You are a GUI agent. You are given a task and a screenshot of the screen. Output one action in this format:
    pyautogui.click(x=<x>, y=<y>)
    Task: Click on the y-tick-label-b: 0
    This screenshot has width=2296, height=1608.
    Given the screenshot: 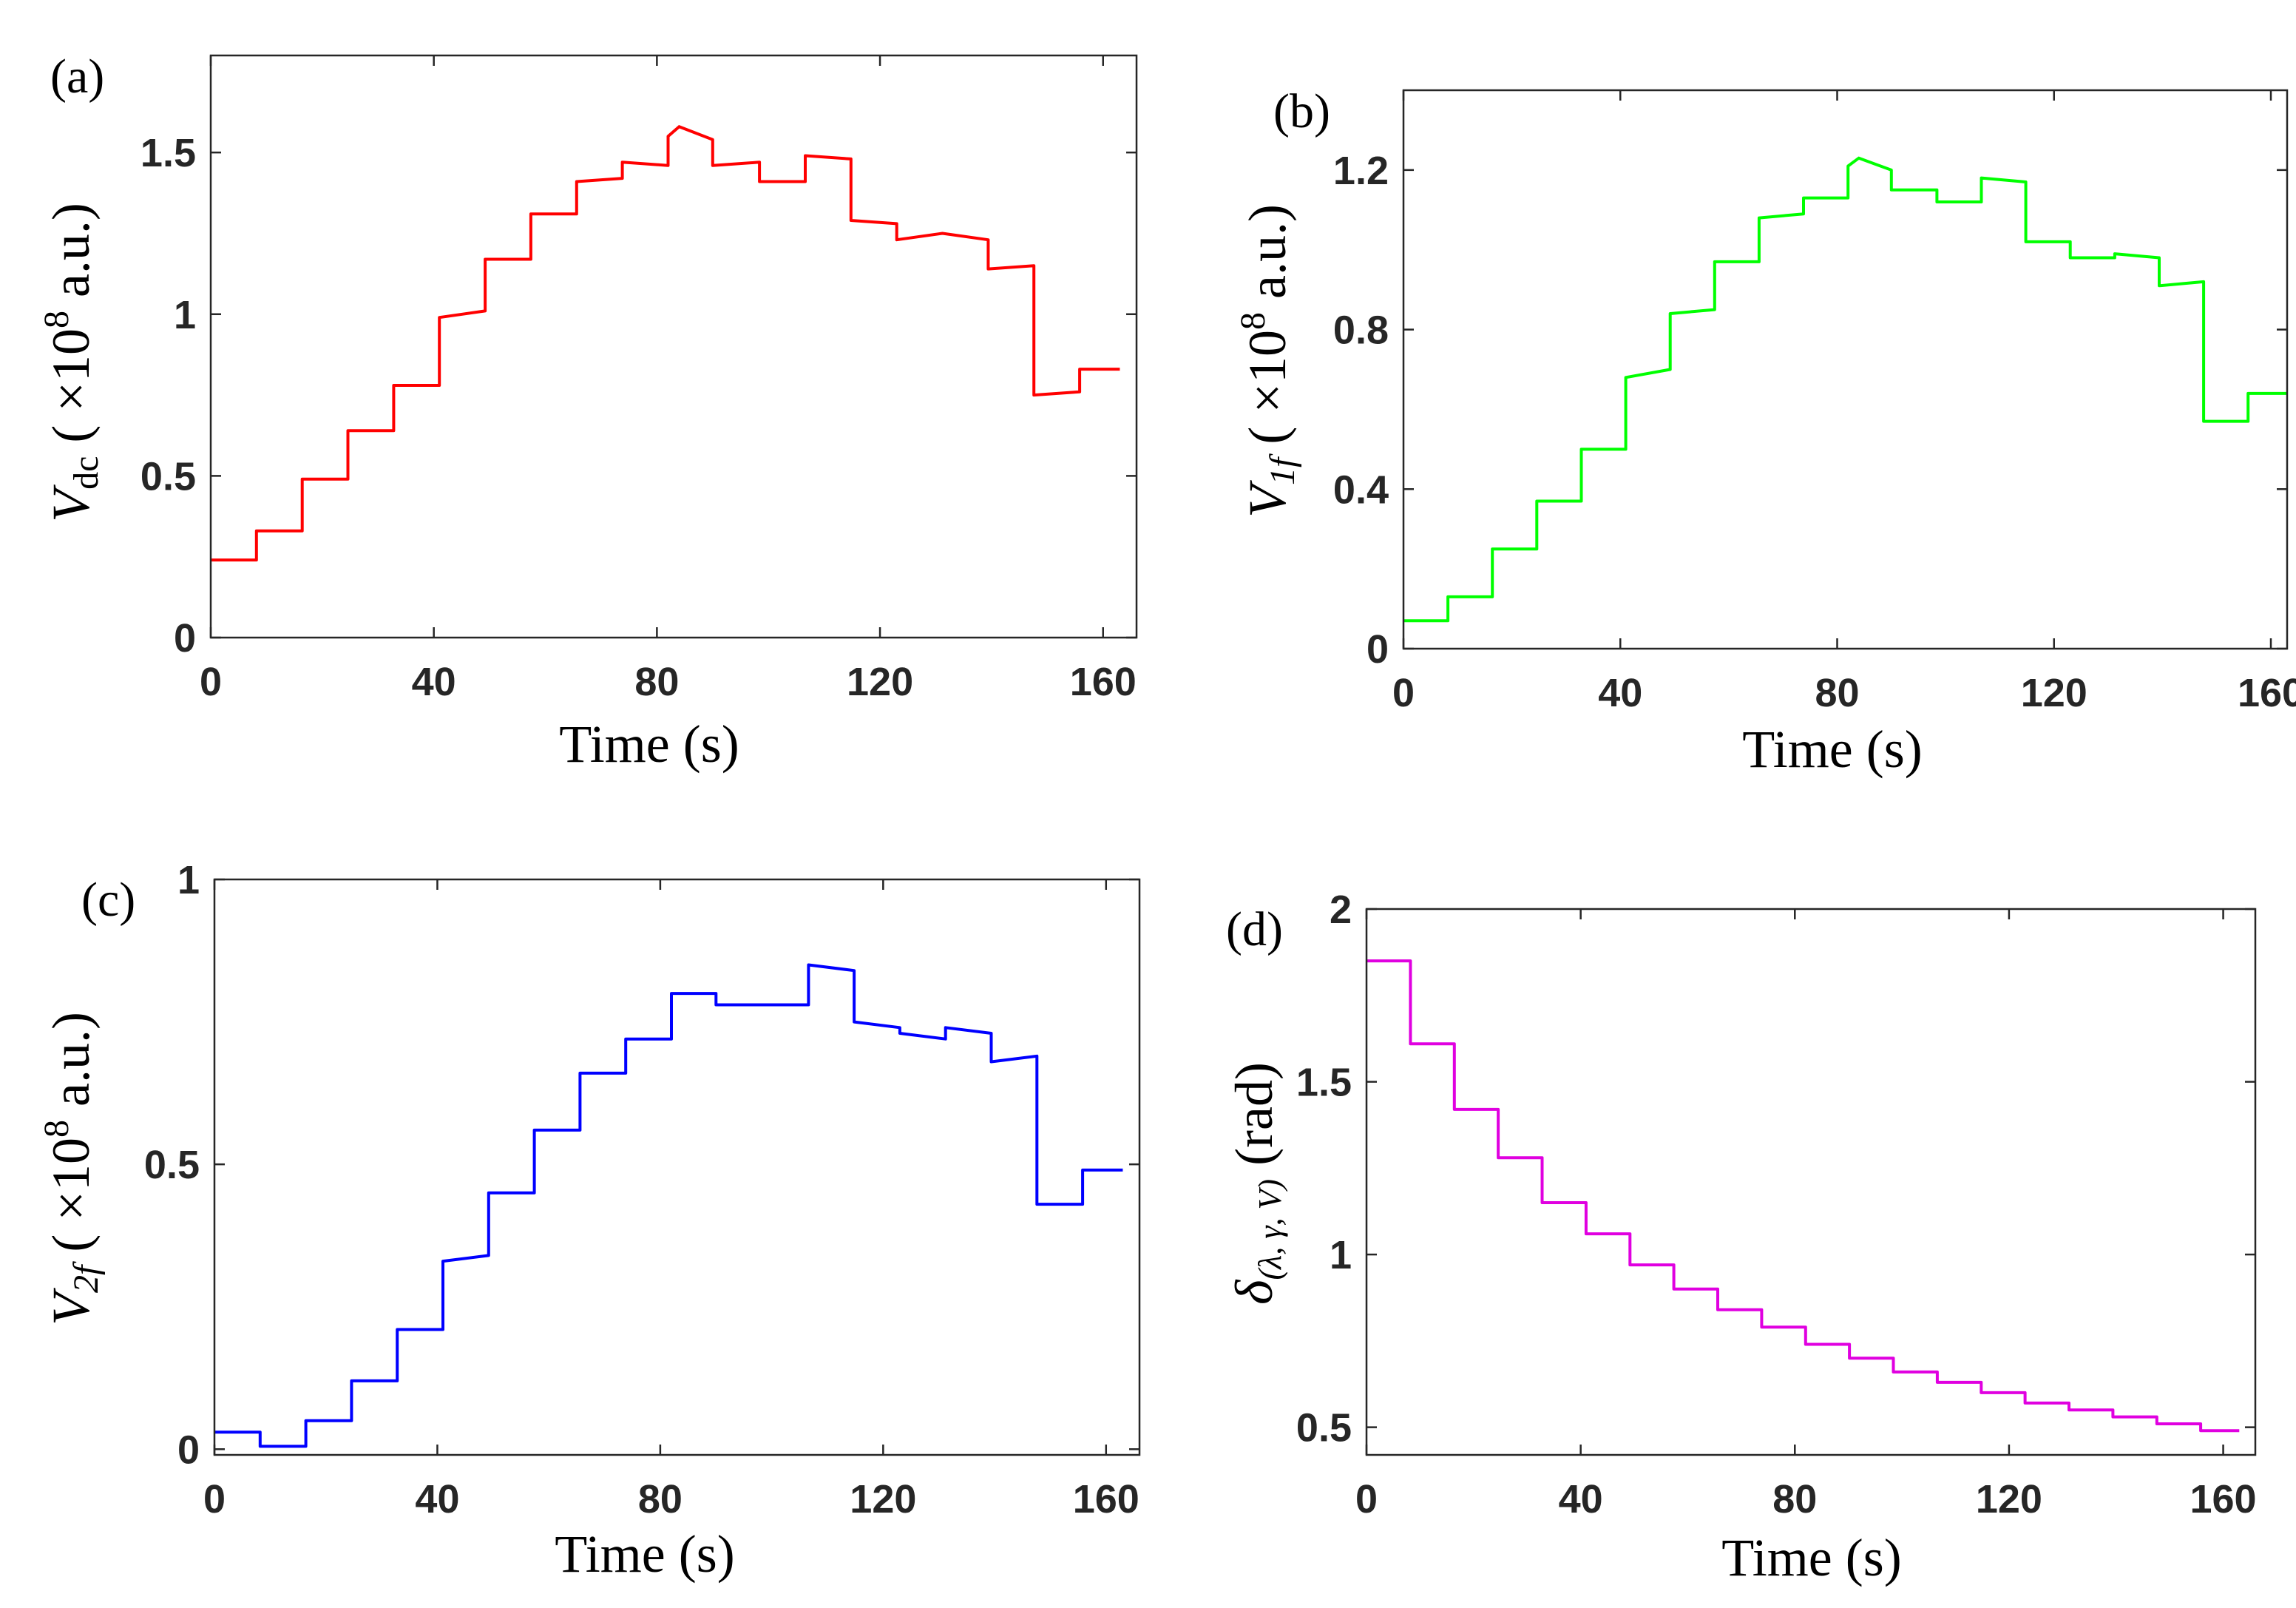 What is the action you would take?
    pyautogui.click(x=1378, y=649)
    